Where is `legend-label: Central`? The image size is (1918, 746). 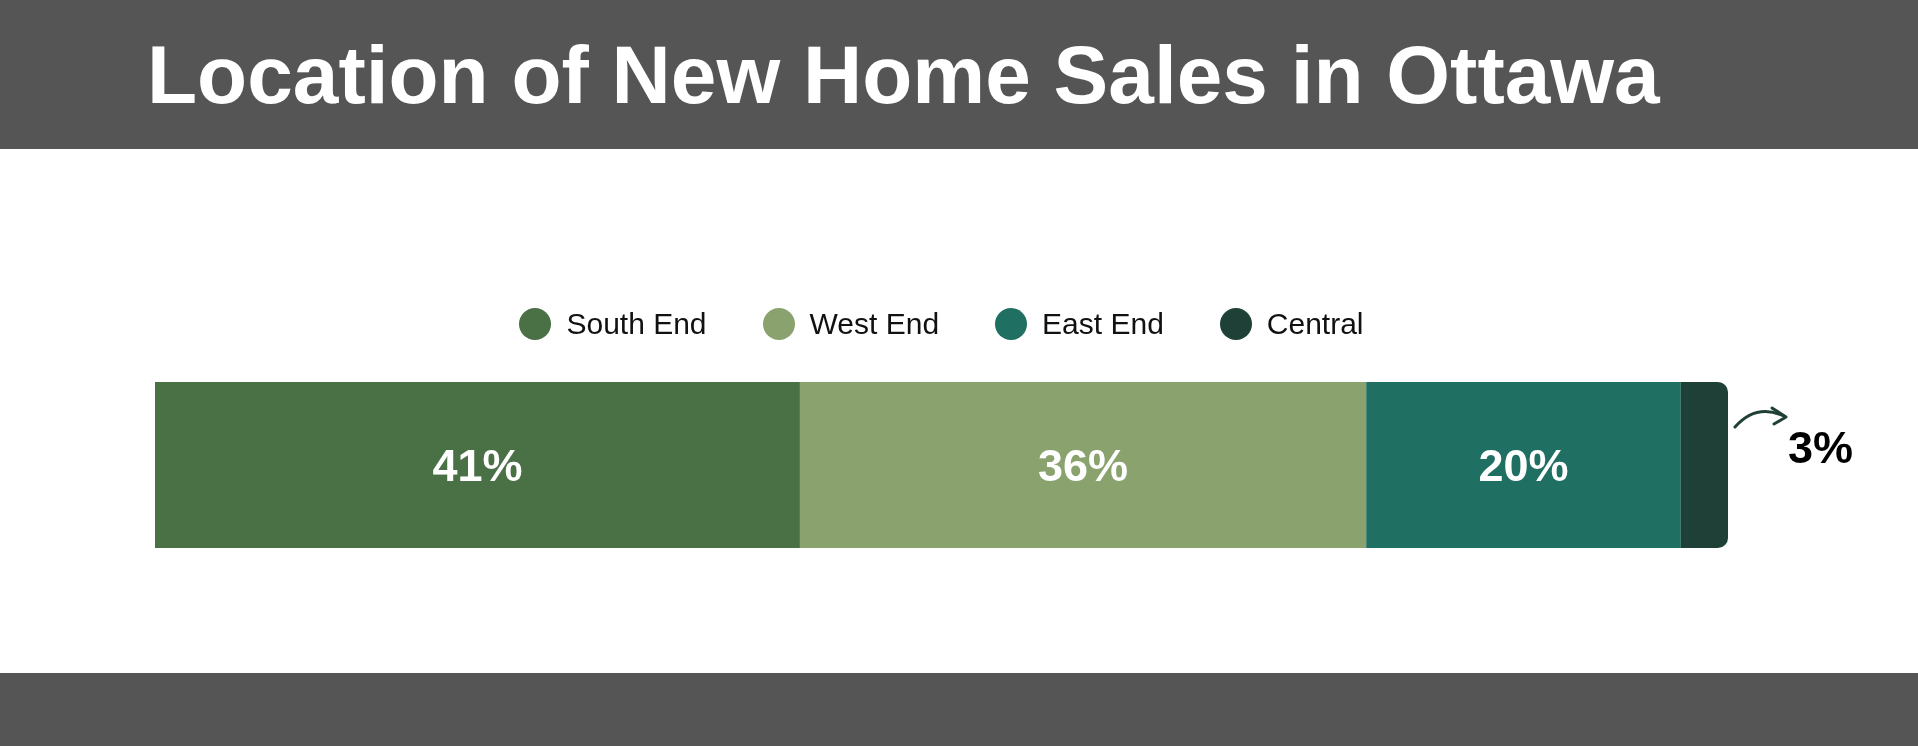
legend-label: Central is located at coordinates (1315, 324).